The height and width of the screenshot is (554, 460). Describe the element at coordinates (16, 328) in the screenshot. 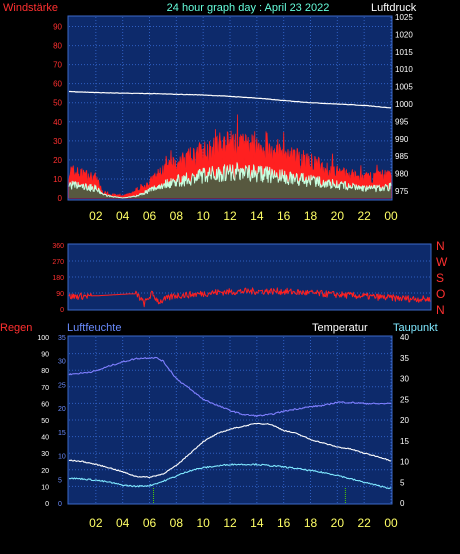

I see `rain-axis-title: Regen` at that location.